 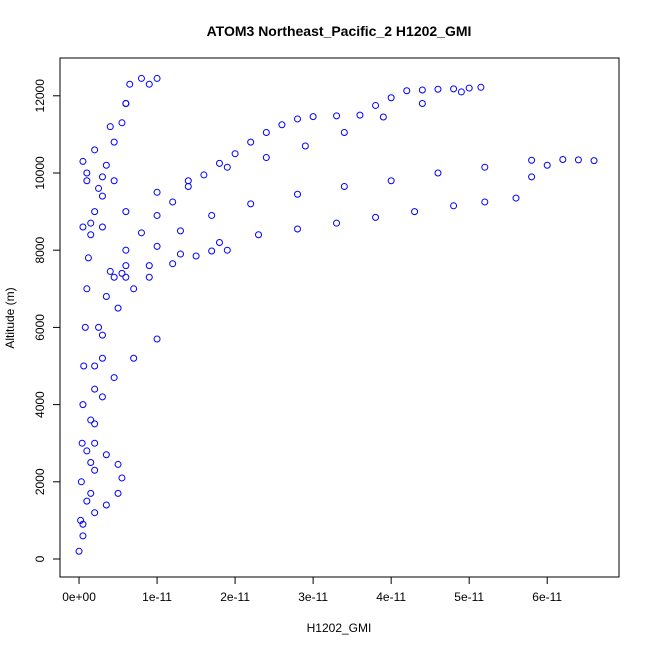 I want to click on y-tick-label: 2000, so click(x=40, y=481).